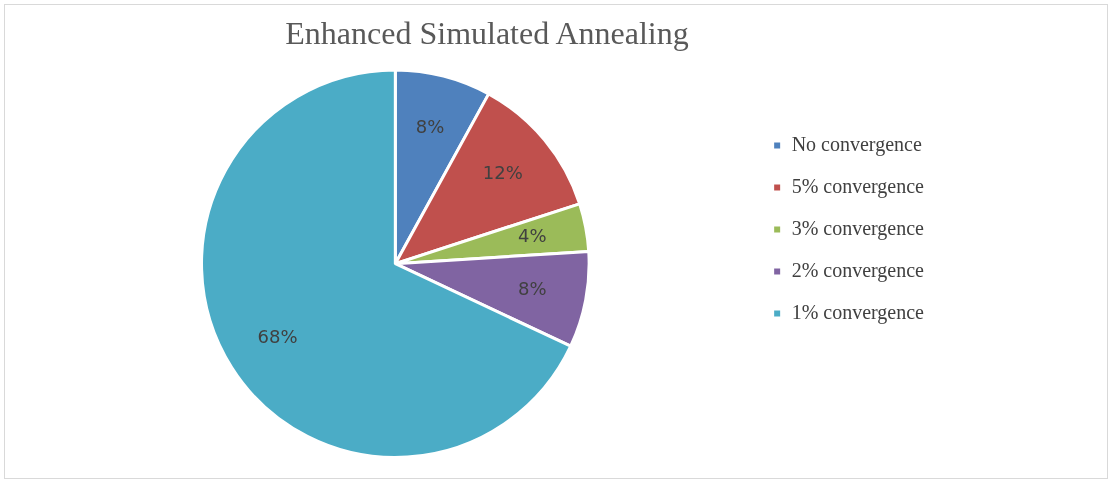  I want to click on legend-label: No convergence, so click(856, 144).